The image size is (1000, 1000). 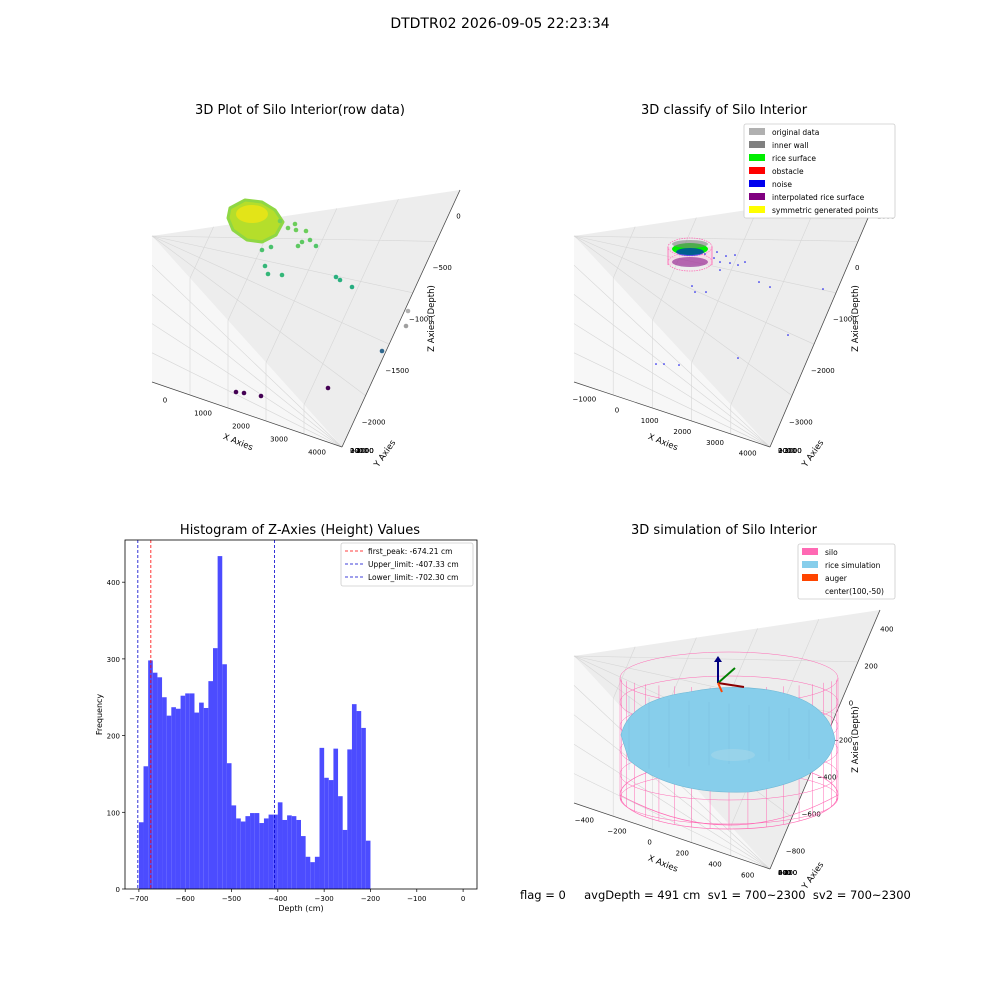 I want to click on x-tick-label: −400, so click(x=584, y=821).